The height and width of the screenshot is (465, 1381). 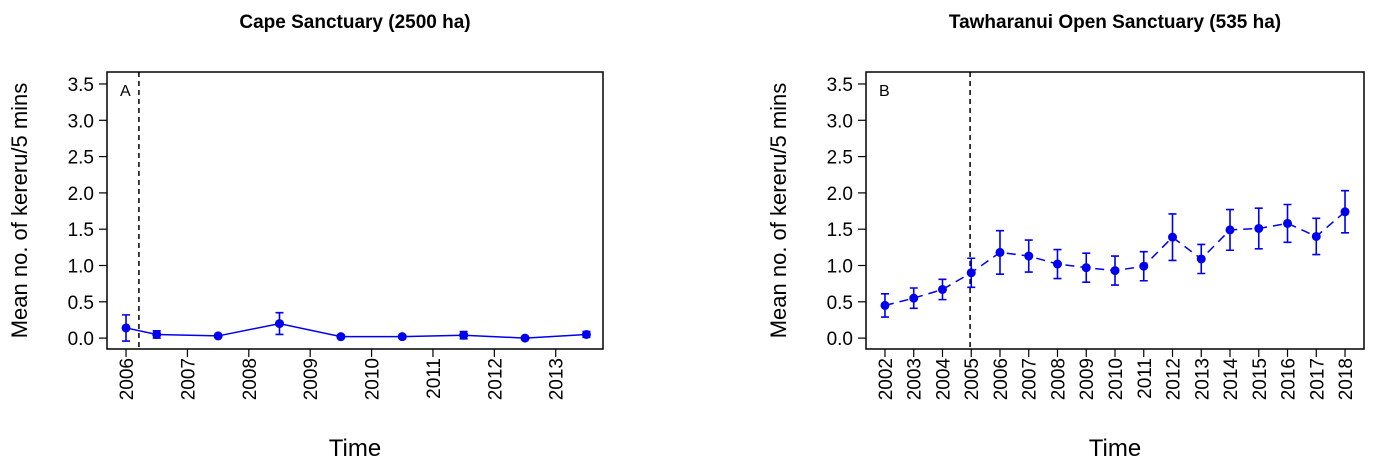 I want to click on series-line, so click(x=356, y=330).